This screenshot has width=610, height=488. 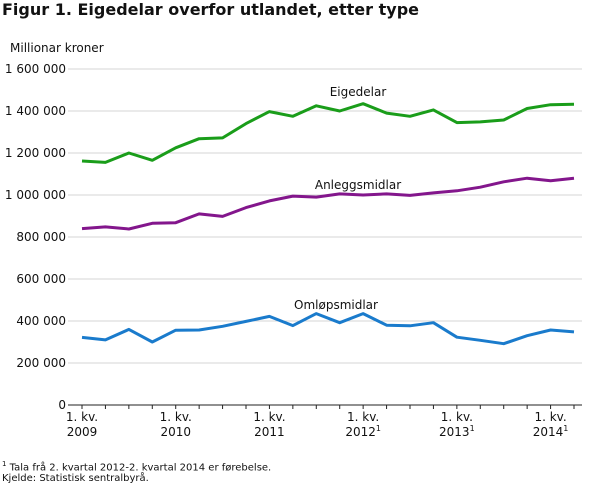 I want to click on x-tick-label: 20121, so click(x=363, y=431).